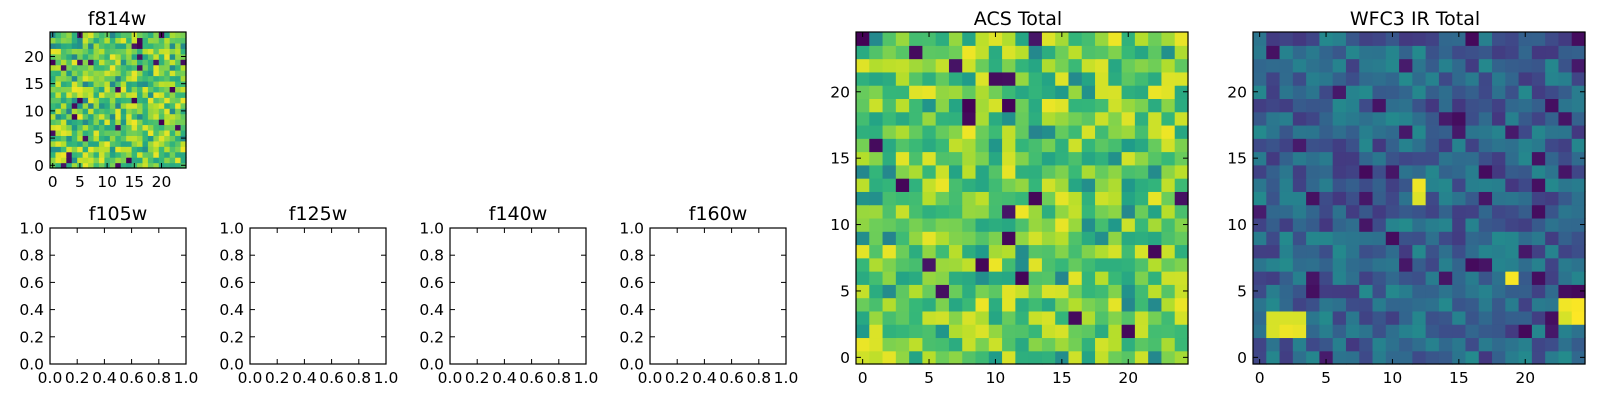 Image resolution: width=1600 pixels, height=400 pixels. What do you see at coordinates (718, 214) in the screenshot?
I see `panel-title-f160w: f160w` at bounding box center [718, 214].